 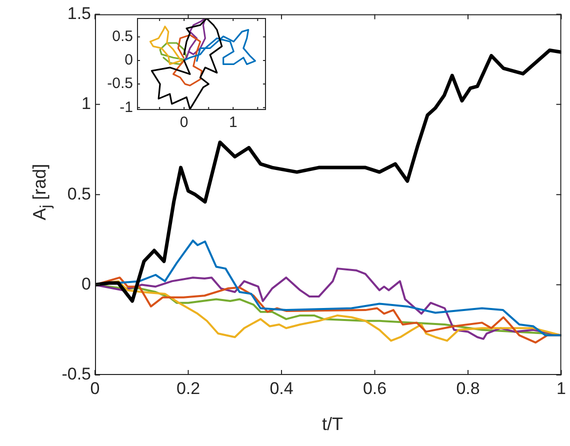 What do you see at coordinates (374, 388) in the screenshot?
I see `x-tick-label: 0.6` at bounding box center [374, 388].